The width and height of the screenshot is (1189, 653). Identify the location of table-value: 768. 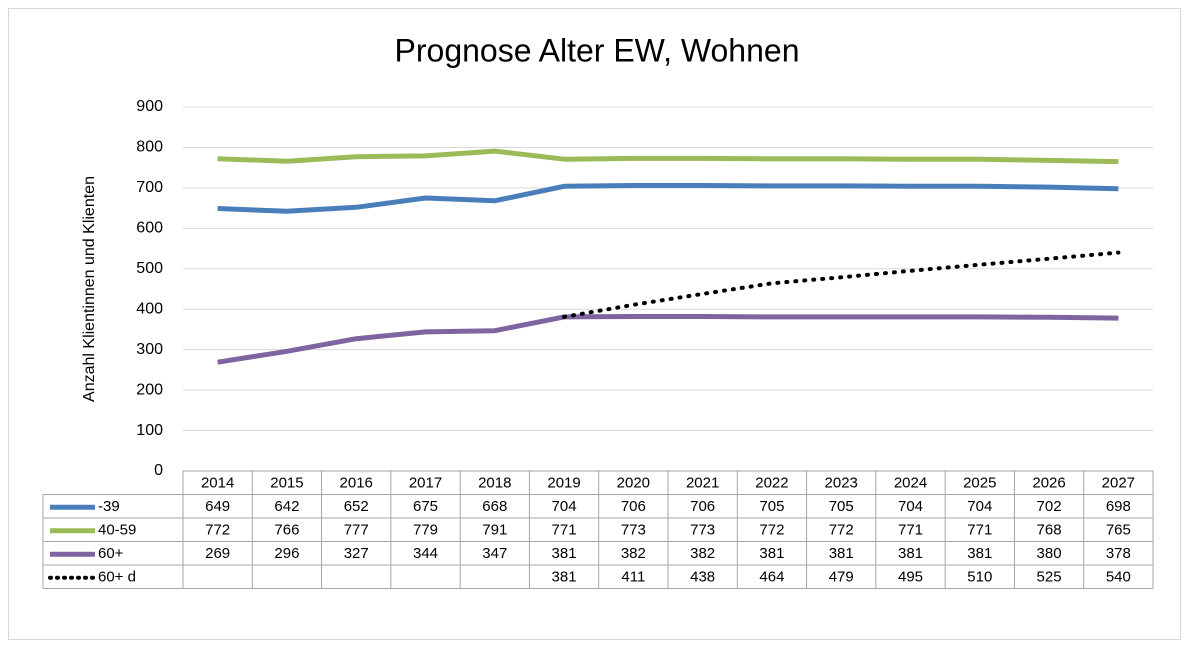
(1049, 530).